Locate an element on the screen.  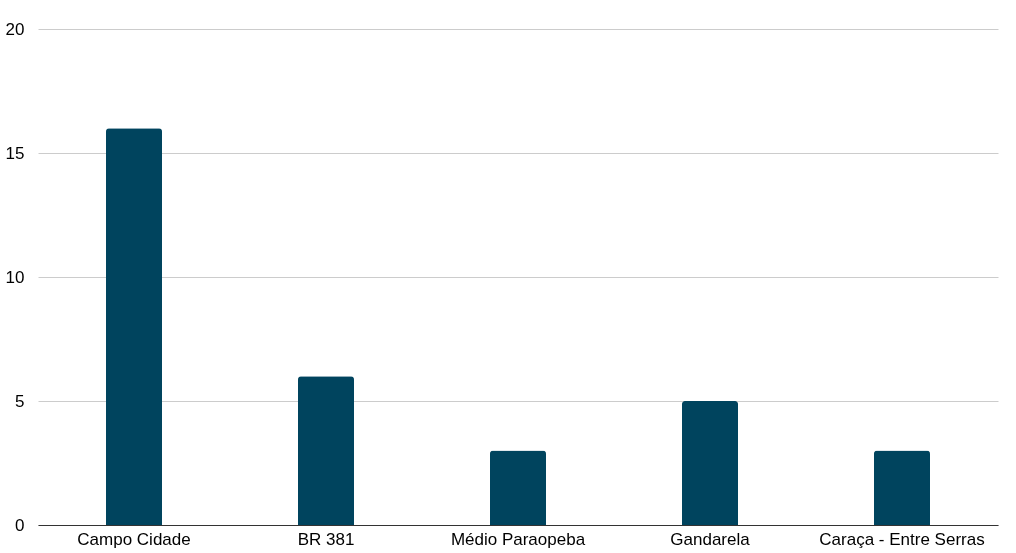
y-tick-label: 20 is located at coordinates (15, 29).